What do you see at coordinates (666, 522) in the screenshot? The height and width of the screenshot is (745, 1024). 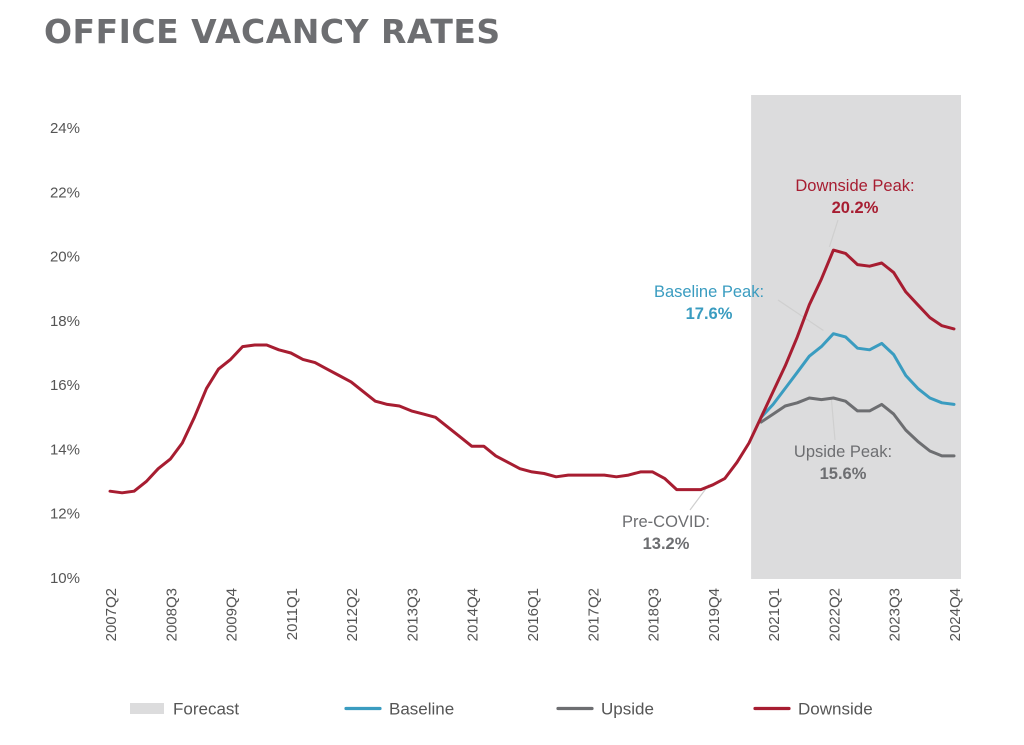 I see `annotation-label: Pre-COVID:` at bounding box center [666, 522].